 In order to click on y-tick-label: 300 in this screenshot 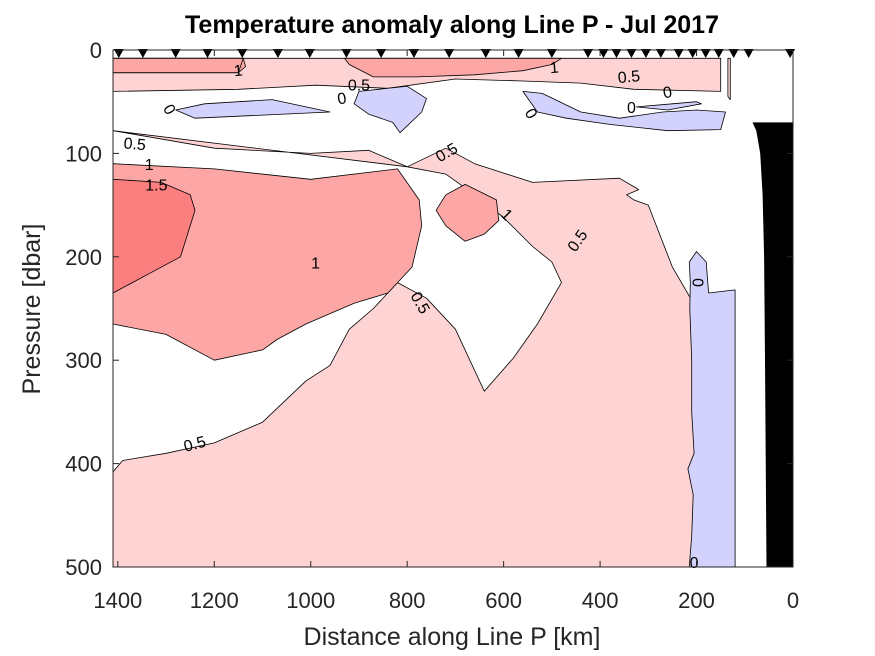, I will do `click(83, 360)`.